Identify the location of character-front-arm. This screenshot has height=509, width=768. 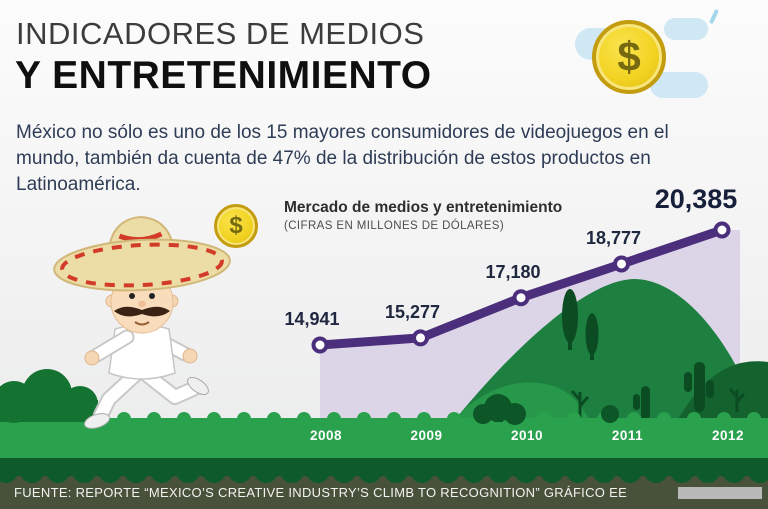
(109, 347).